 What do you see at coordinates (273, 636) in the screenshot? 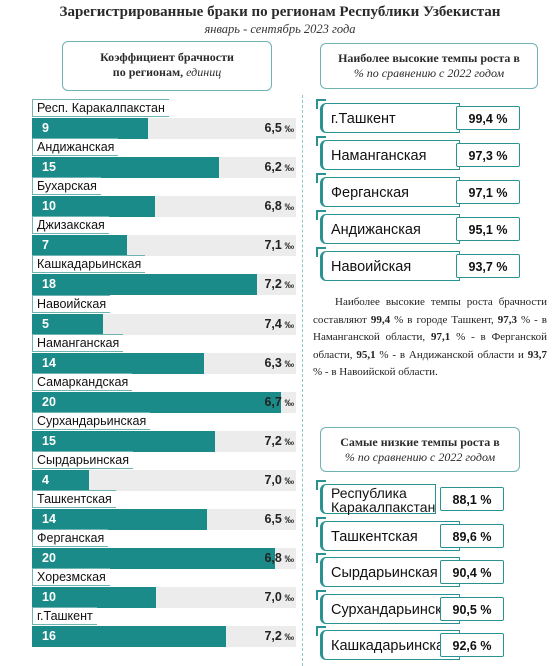
I see `rate-value: 7,2` at bounding box center [273, 636].